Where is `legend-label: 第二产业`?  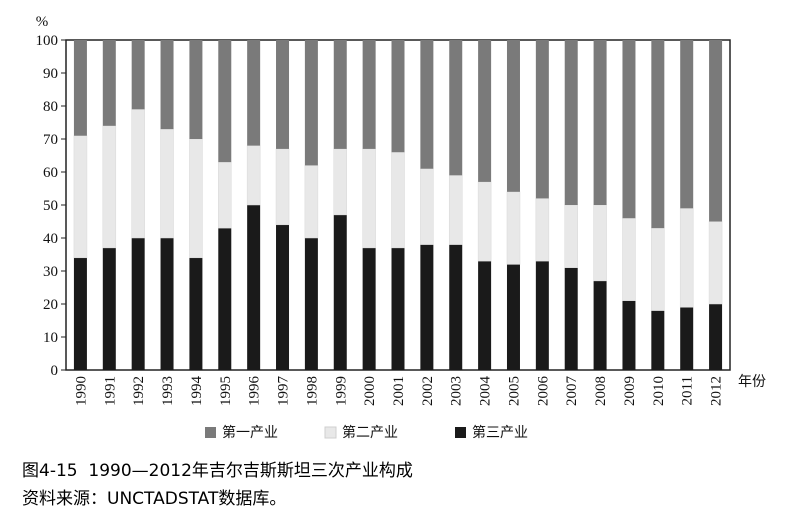 legend-label: 第二产业 is located at coordinates (370, 432).